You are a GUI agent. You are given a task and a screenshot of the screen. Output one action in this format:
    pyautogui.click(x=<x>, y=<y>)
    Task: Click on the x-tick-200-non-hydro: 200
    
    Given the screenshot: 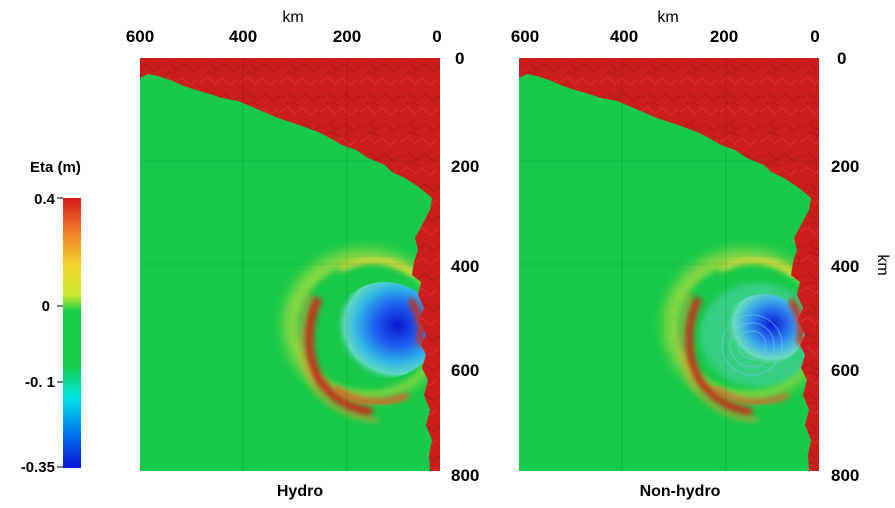 What is the action you would take?
    pyautogui.click(x=724, y=36)
    